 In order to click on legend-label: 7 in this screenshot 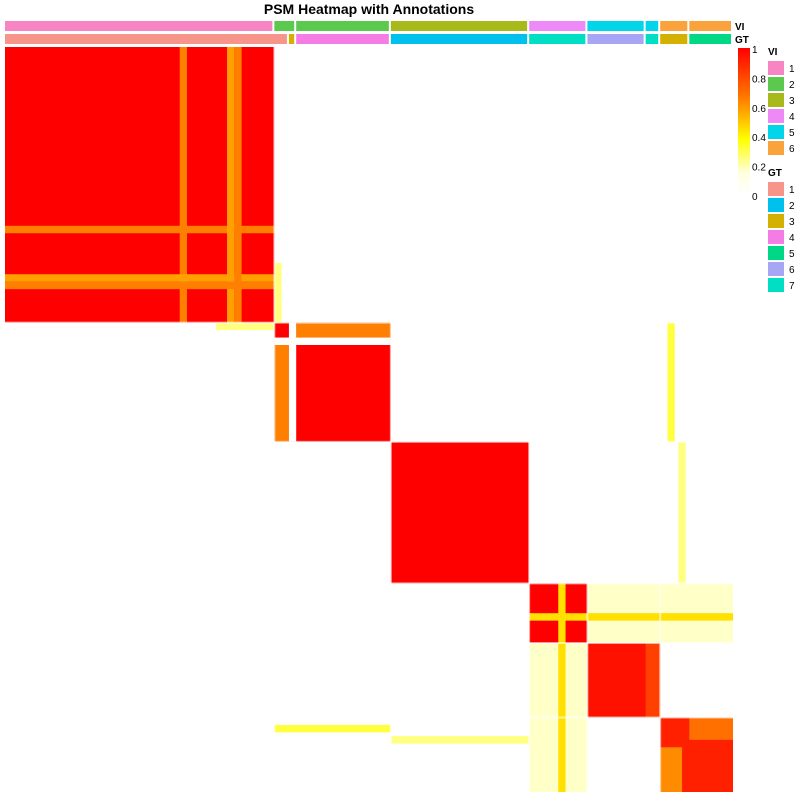, I will do `click(792, 286)`.